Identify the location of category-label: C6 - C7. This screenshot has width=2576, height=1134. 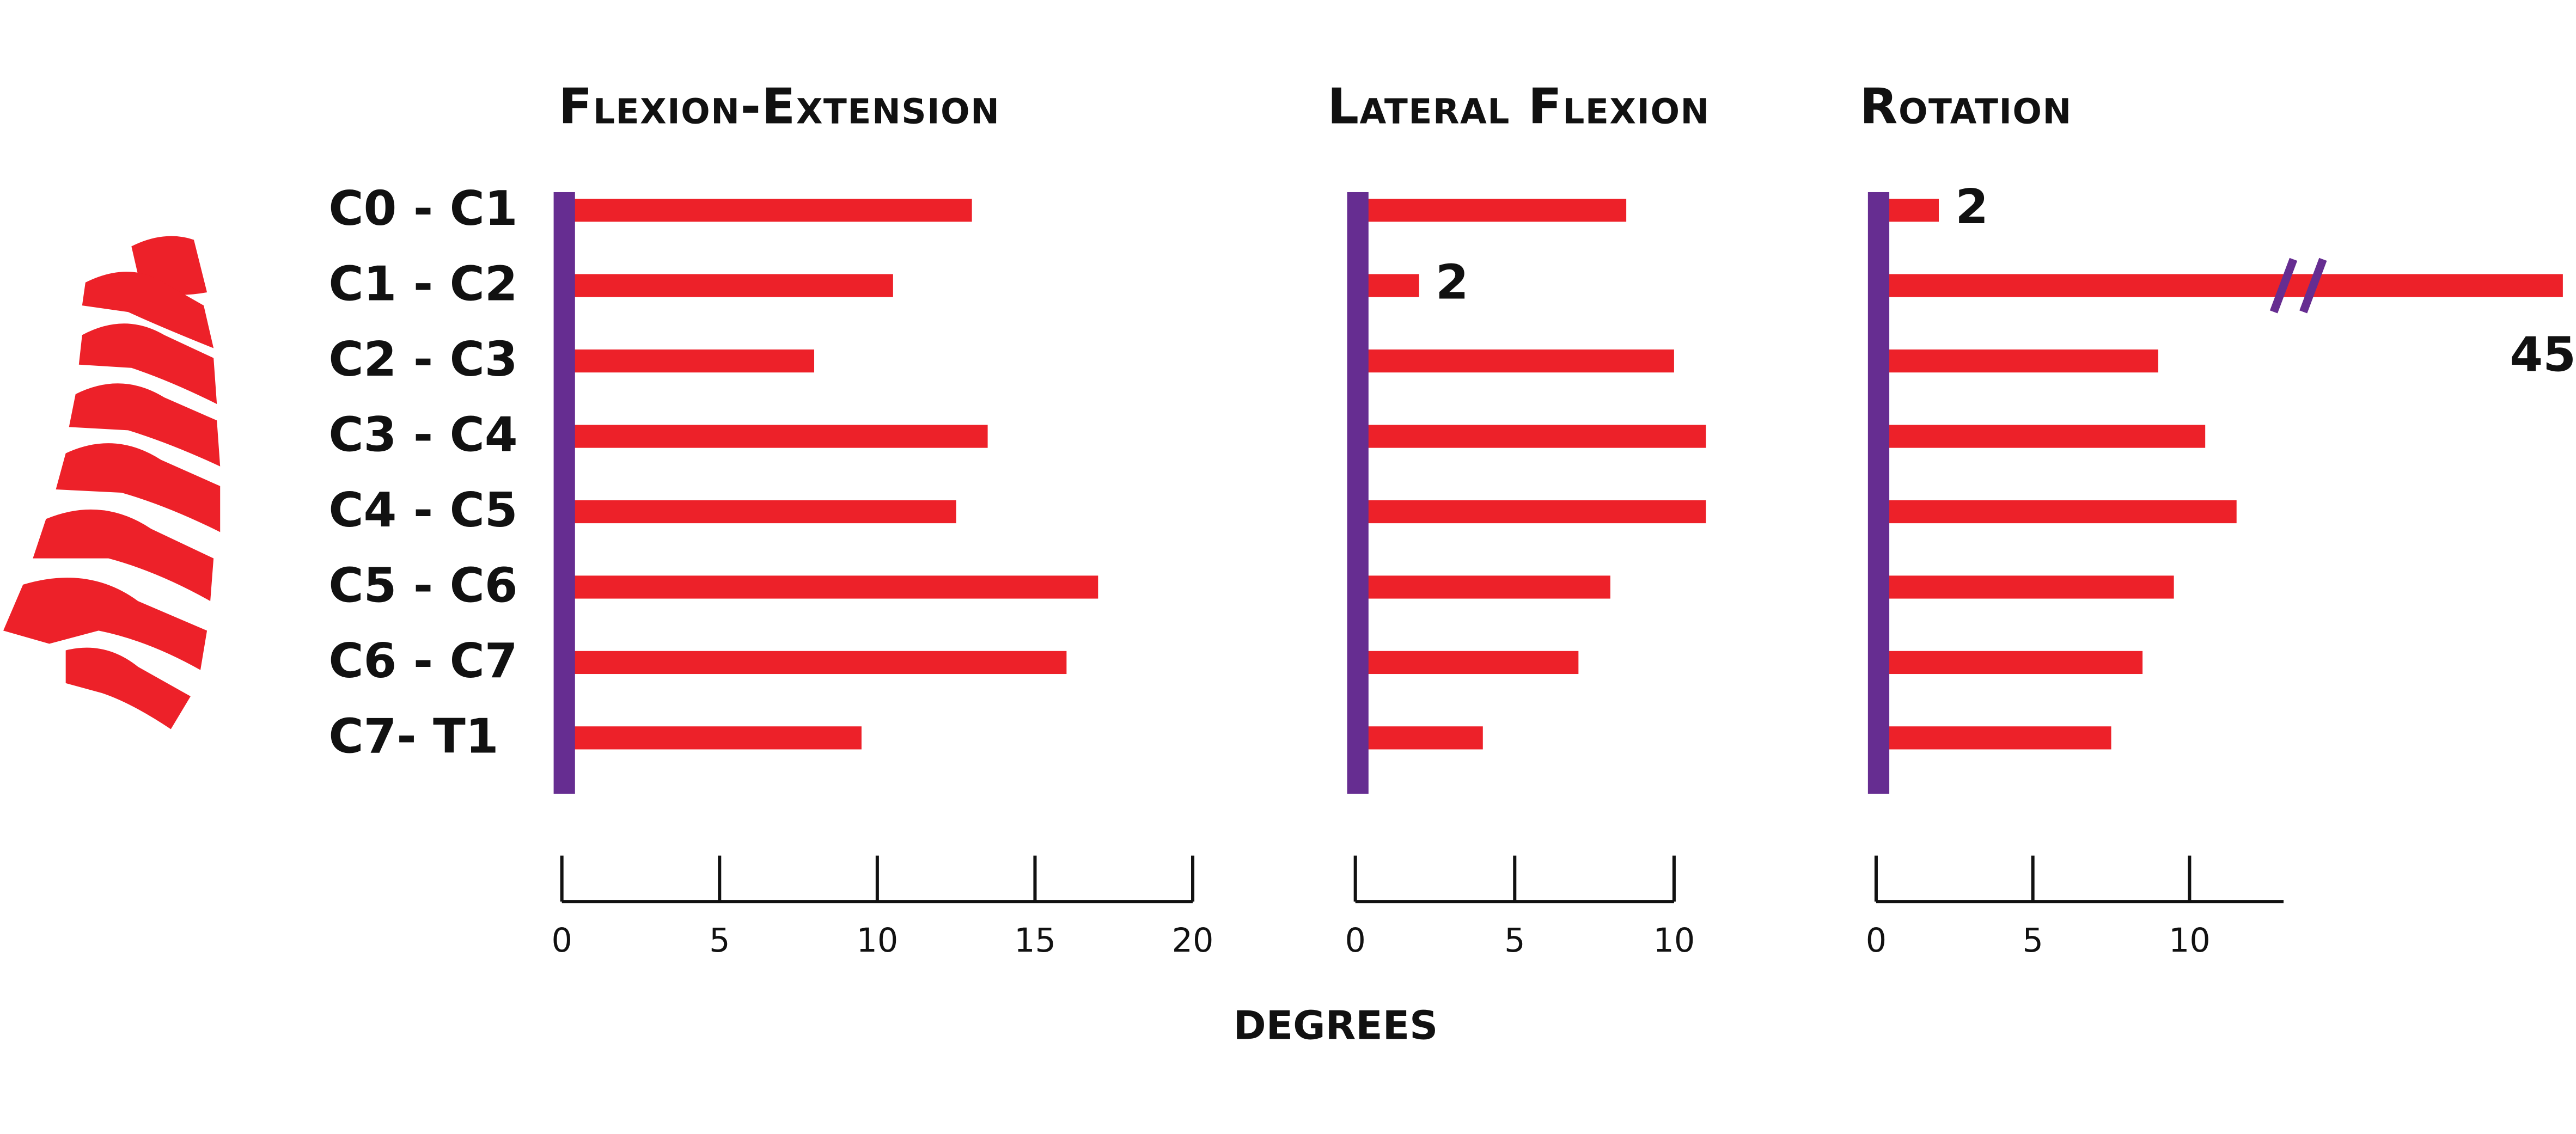
(422, 661).